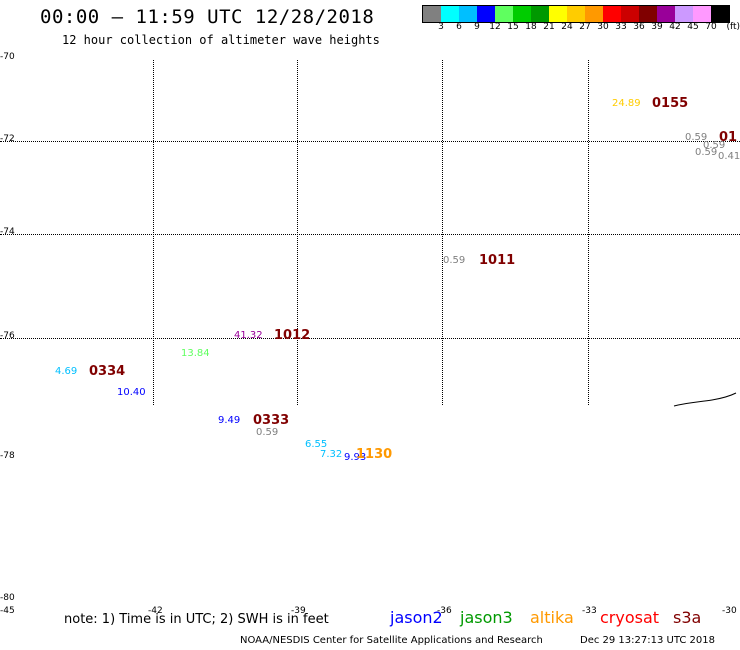 The width and height of the screenshot is (740, 650). What do you see at coordinates (131, 392) in the screenshot?
I see `wave-height-value: 10.40` at bounding box center [131, 392].